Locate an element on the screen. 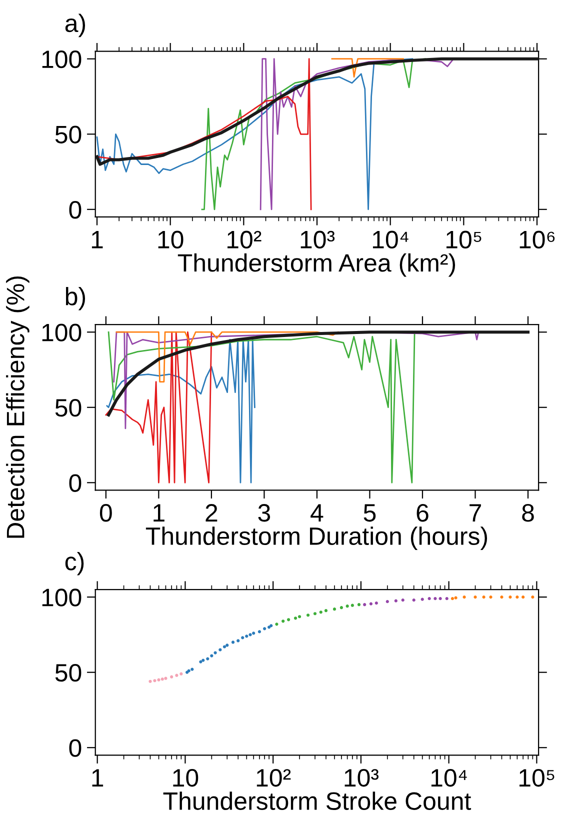 Image resolution: width=561 pixels, height=828 pixels. y-axis-title: Detection Efficiency (%) is located at coordinates (18, 407).